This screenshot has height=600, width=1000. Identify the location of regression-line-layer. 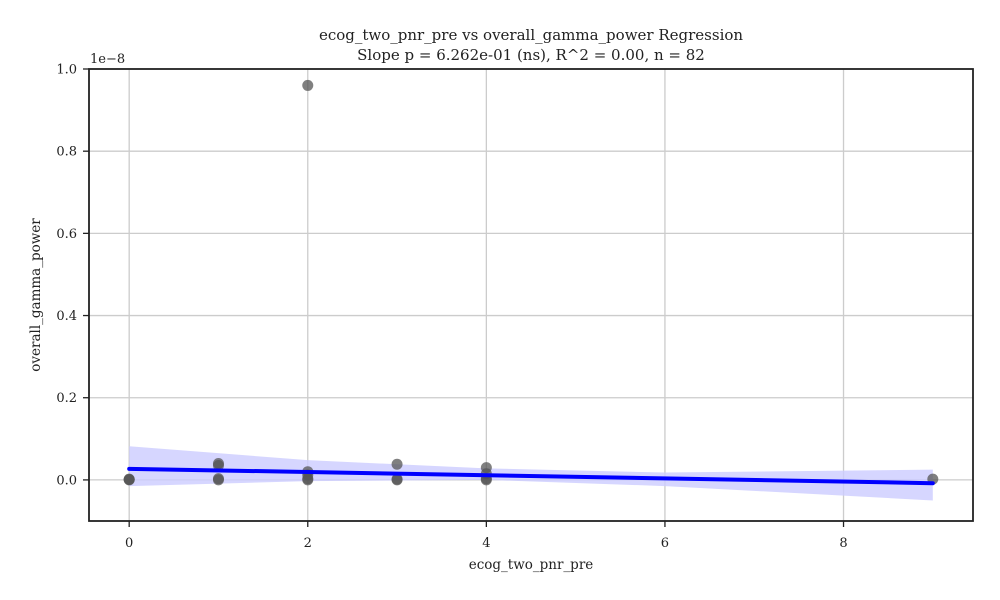
(531, 476).